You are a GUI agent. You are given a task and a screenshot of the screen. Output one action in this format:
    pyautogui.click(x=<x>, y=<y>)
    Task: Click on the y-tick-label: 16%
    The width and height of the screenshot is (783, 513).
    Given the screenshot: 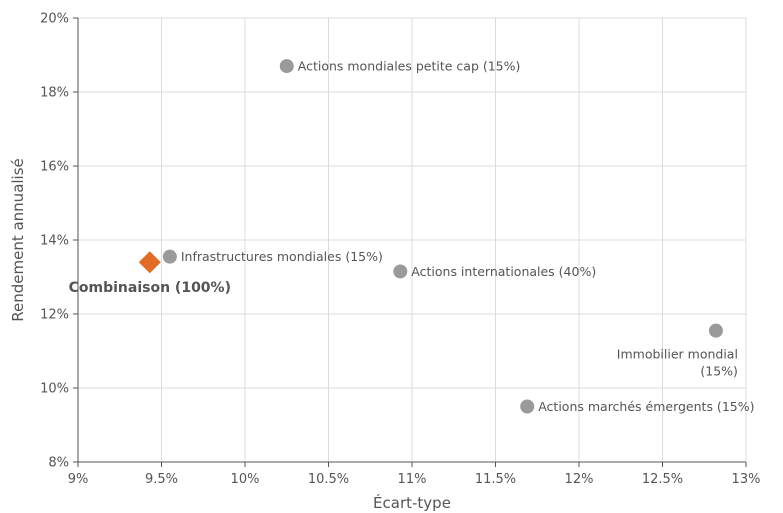 What is the action you would take?
    pyautogui.click(x=54, y=167)
    